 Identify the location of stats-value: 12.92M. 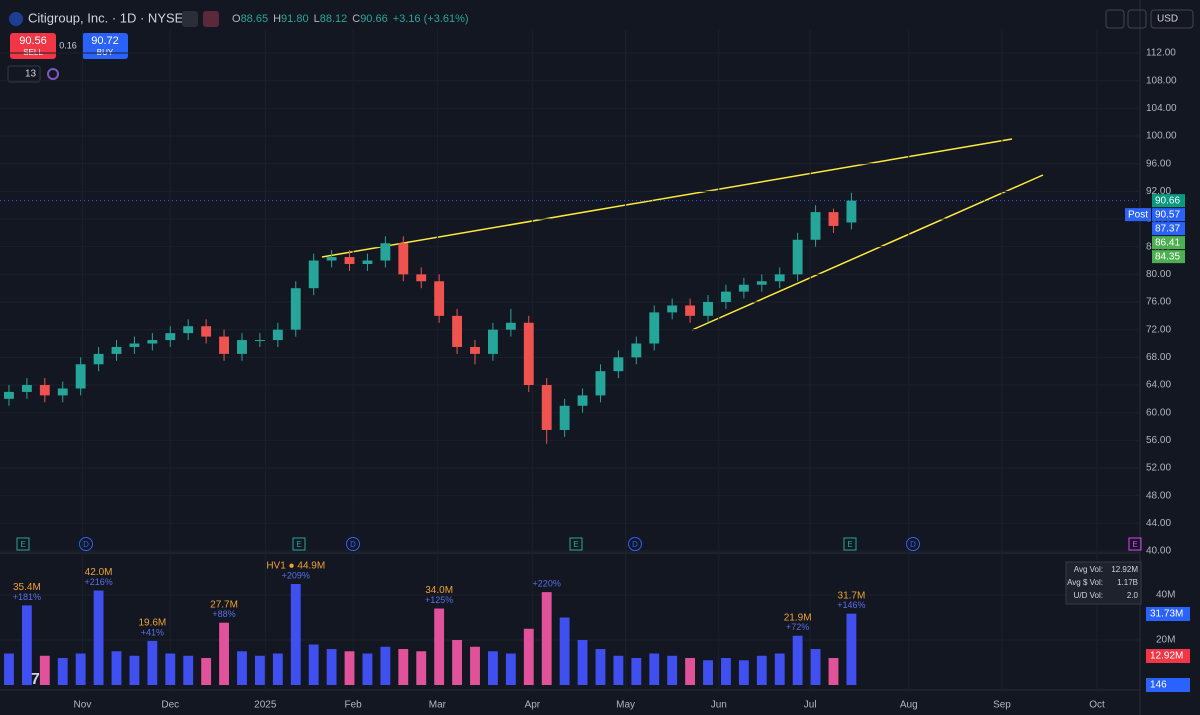
(1124, 569).